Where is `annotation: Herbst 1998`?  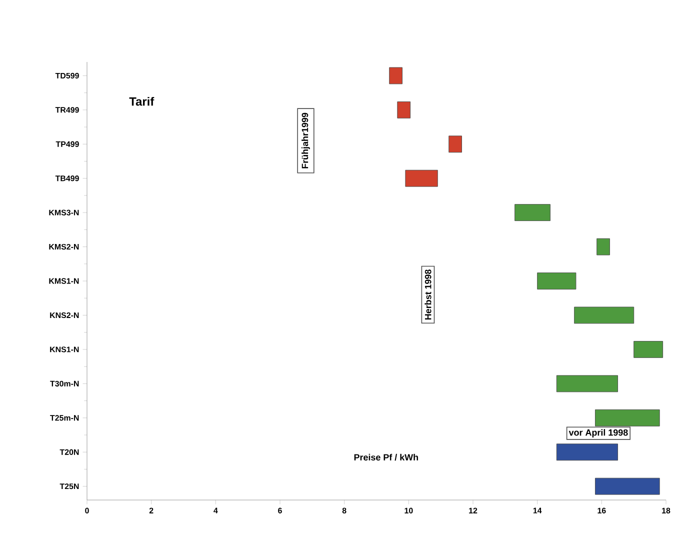
annotation: Herbst 1998 is located at coordinates (428, 295).